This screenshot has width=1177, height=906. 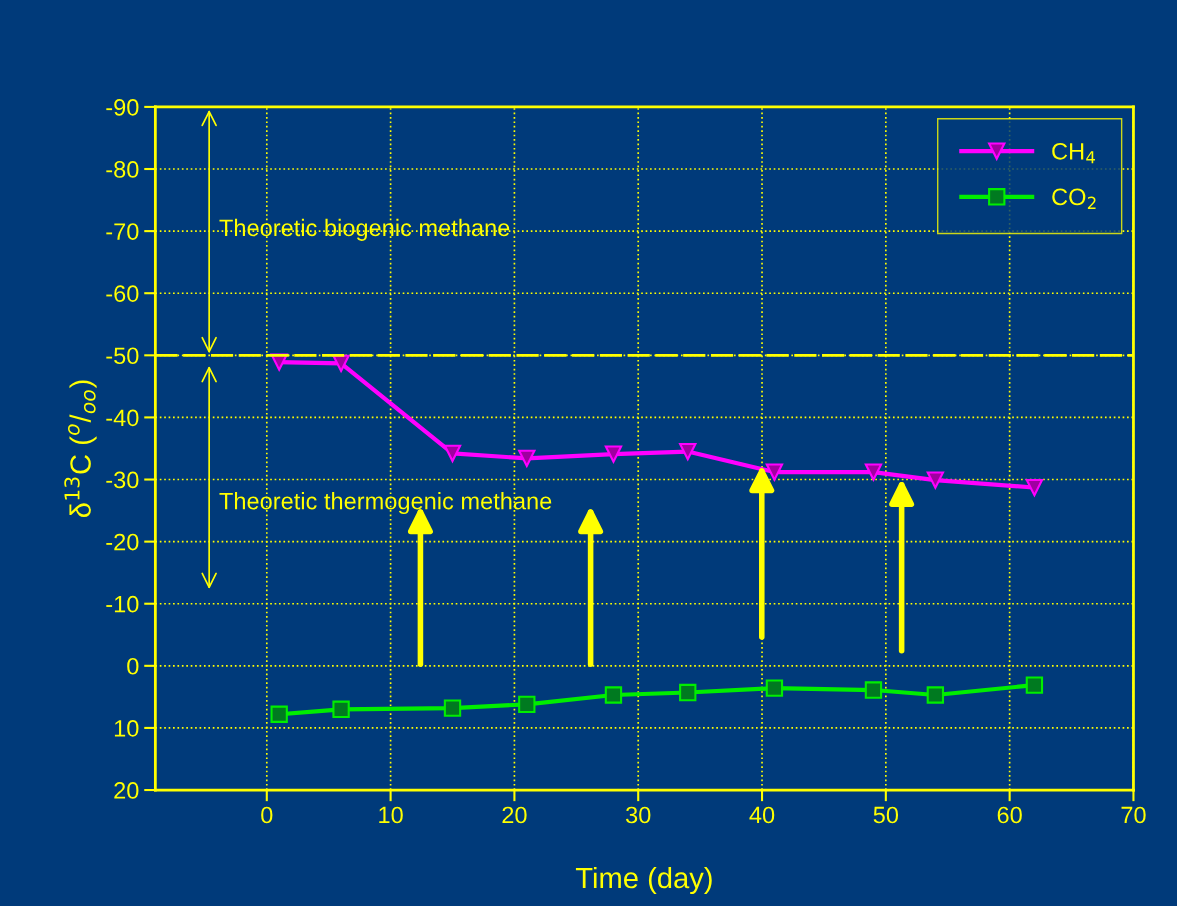 What do you see at coordinates (133, 666) in the screenshot?
I see `y-tick-label: 0` at bounding box center [133, 666].